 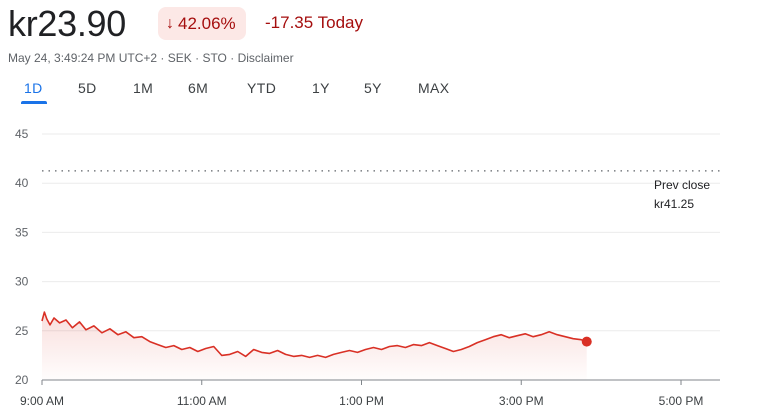 I want to click on y-tick-label: 35, so click(x=22, y=232).